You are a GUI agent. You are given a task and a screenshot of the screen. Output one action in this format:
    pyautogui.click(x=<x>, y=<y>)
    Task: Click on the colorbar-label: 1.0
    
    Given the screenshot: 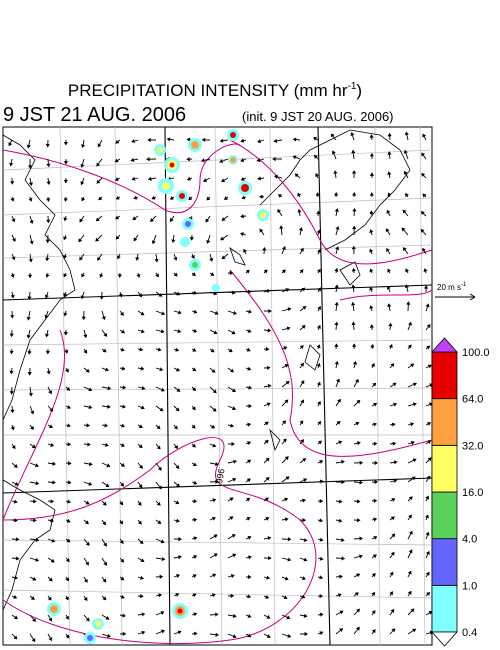 What is the action you would take?
    pyautogui.click(x=469, y=586)
    